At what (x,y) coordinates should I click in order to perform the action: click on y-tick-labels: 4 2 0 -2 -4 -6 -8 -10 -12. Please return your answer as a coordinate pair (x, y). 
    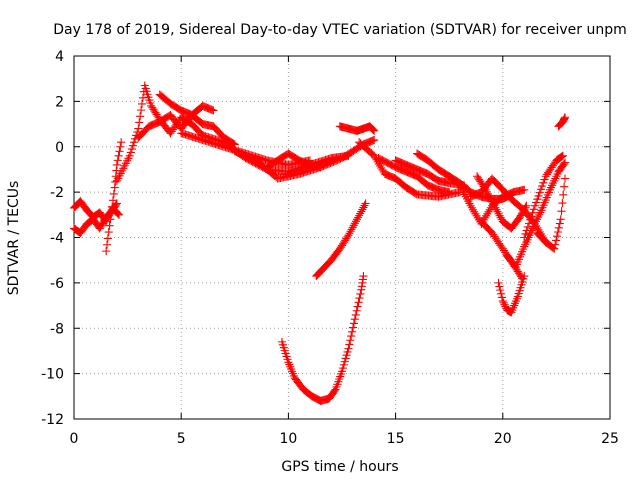
    Looking at the image, I should click on (52, 238).